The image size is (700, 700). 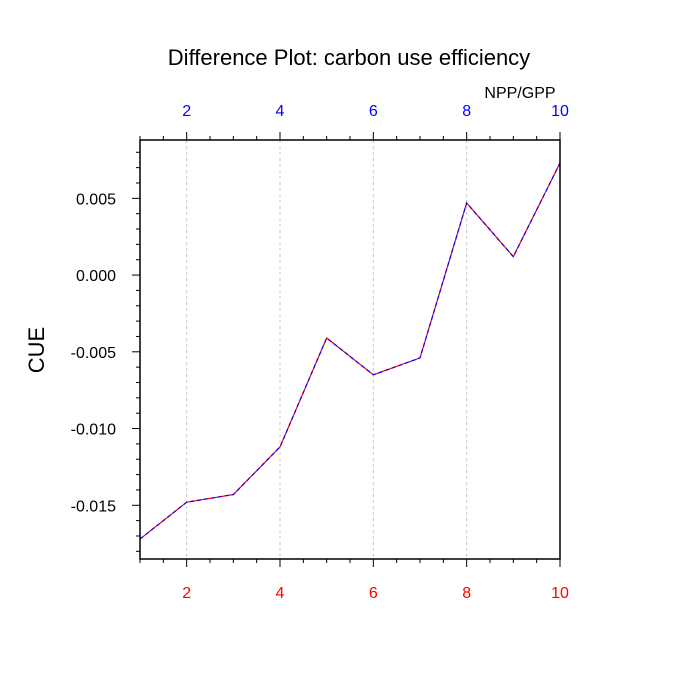 I want to click on x-tick-label-top: 8, so click(x=466, y=111).